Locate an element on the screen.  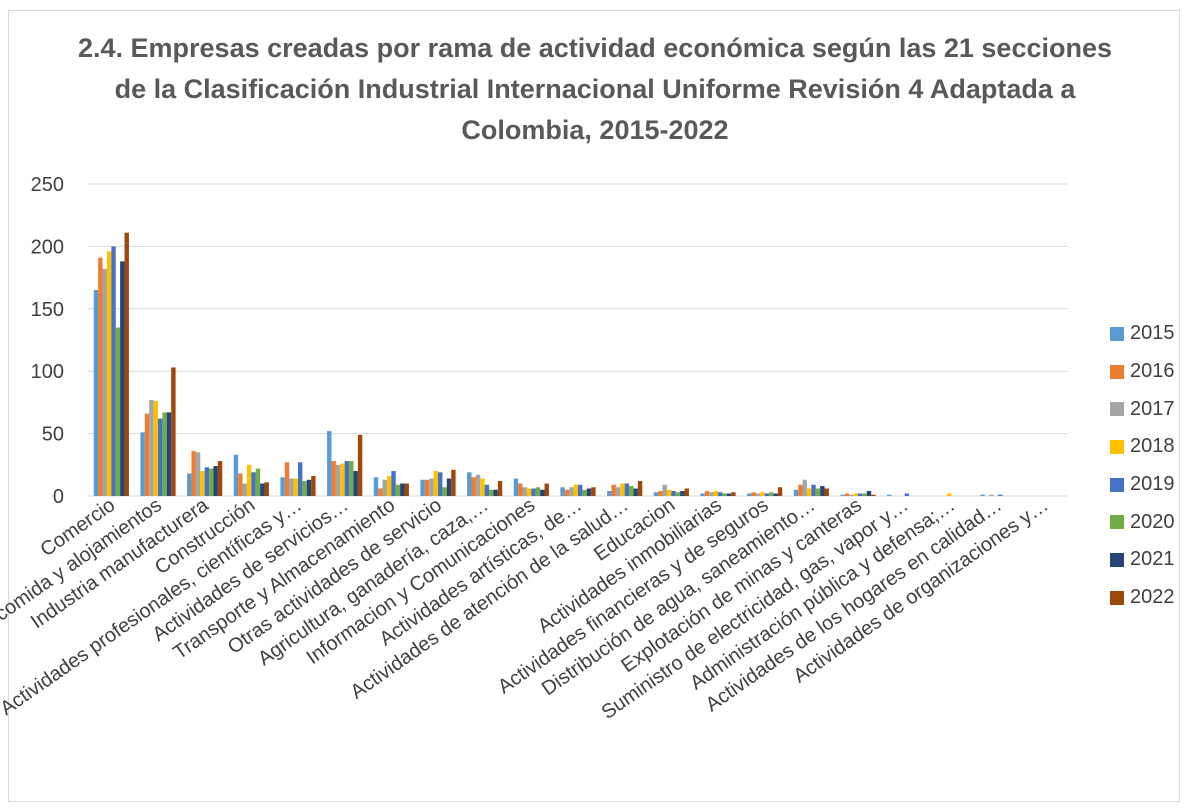
legend-item: 2021 is located at coordinates (1142, 560).